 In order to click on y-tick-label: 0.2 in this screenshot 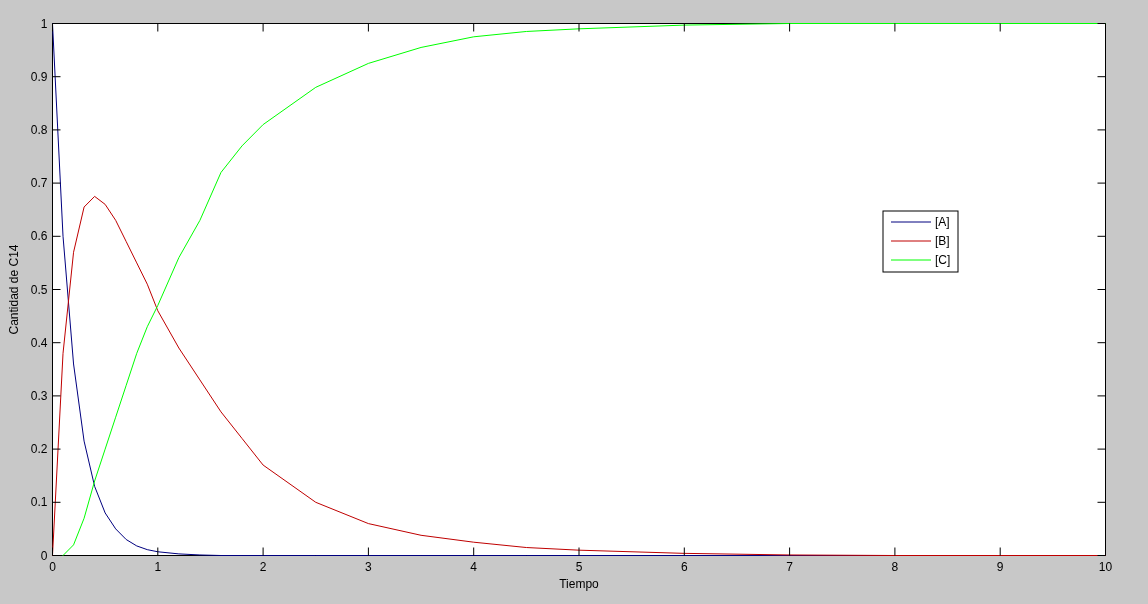, I will do `click(39, 449)`.